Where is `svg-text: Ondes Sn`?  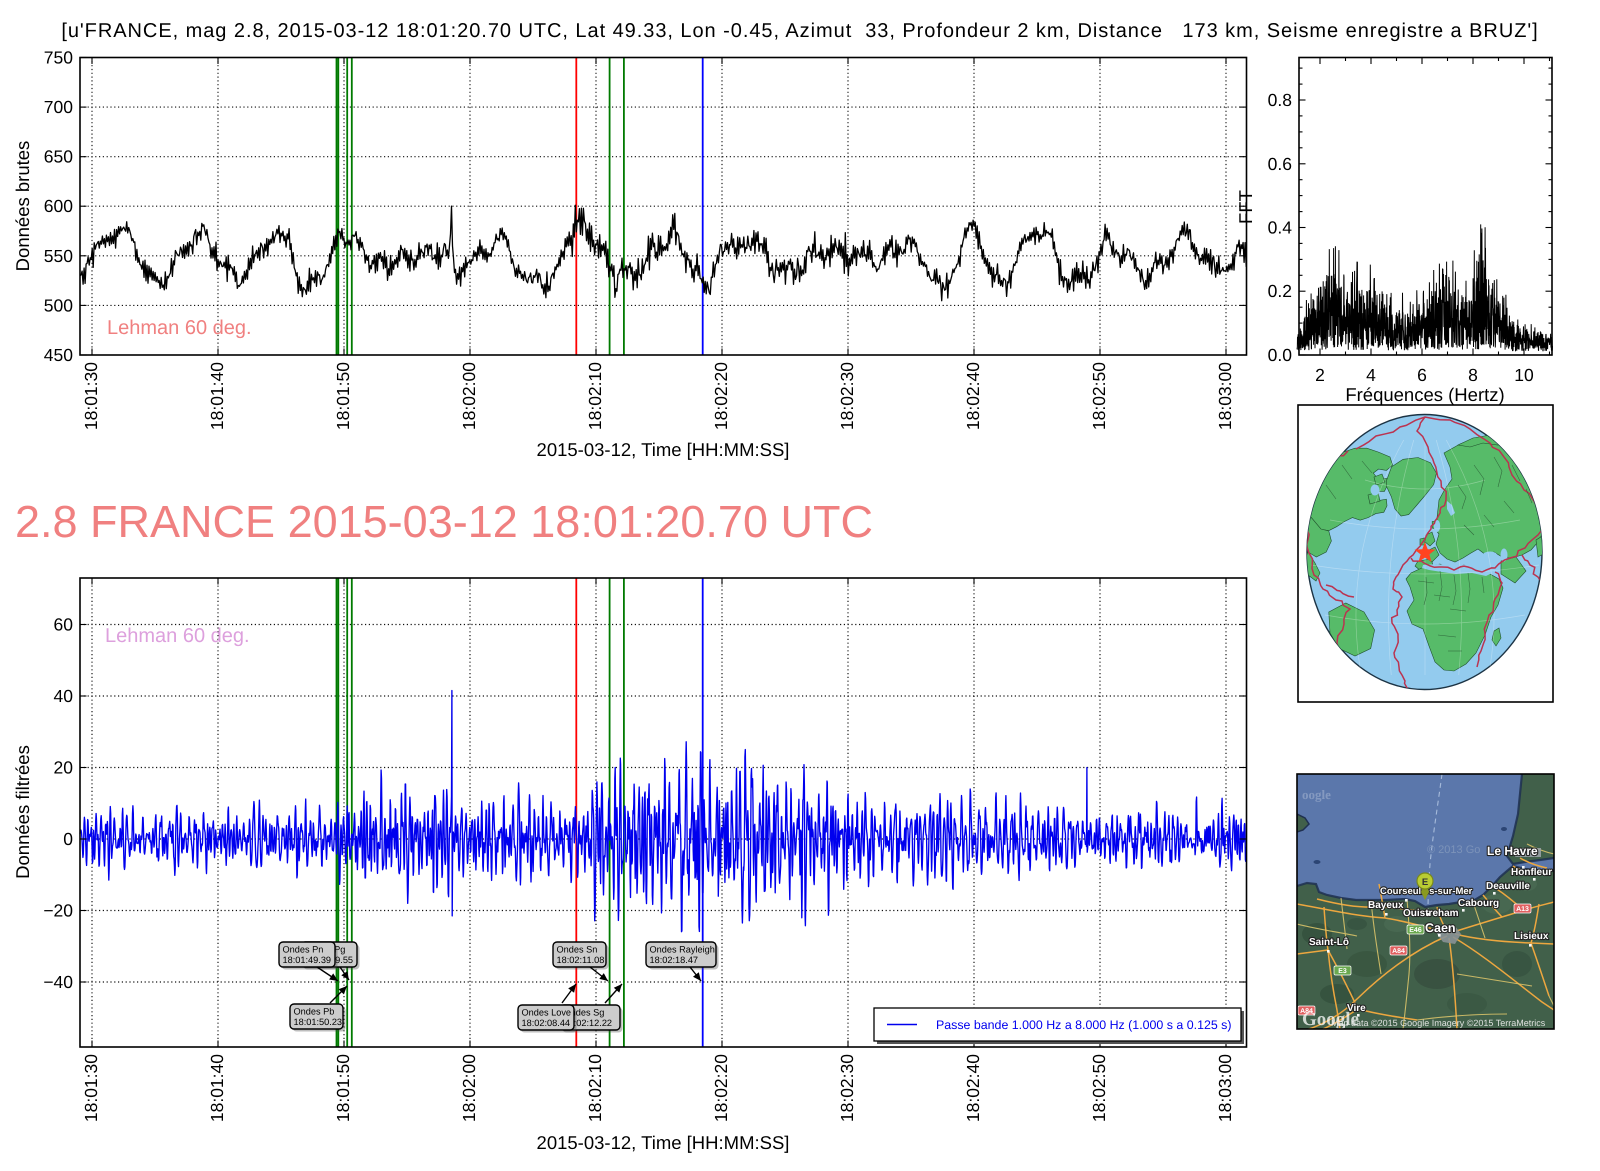
svg-text: Ondes Sn is located at coordinates (577, 950).